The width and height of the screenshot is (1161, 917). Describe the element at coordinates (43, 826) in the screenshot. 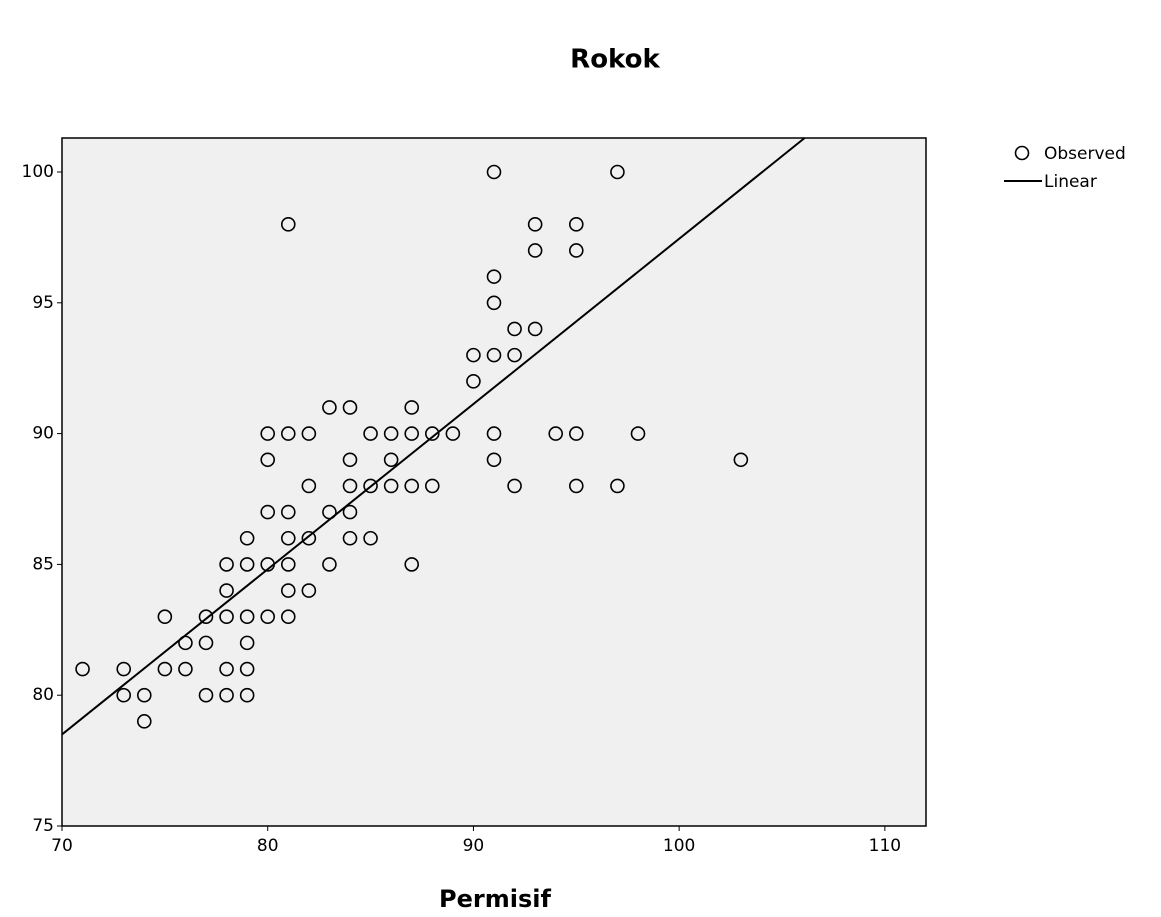

I see `y-tick-label: 75` at that location.